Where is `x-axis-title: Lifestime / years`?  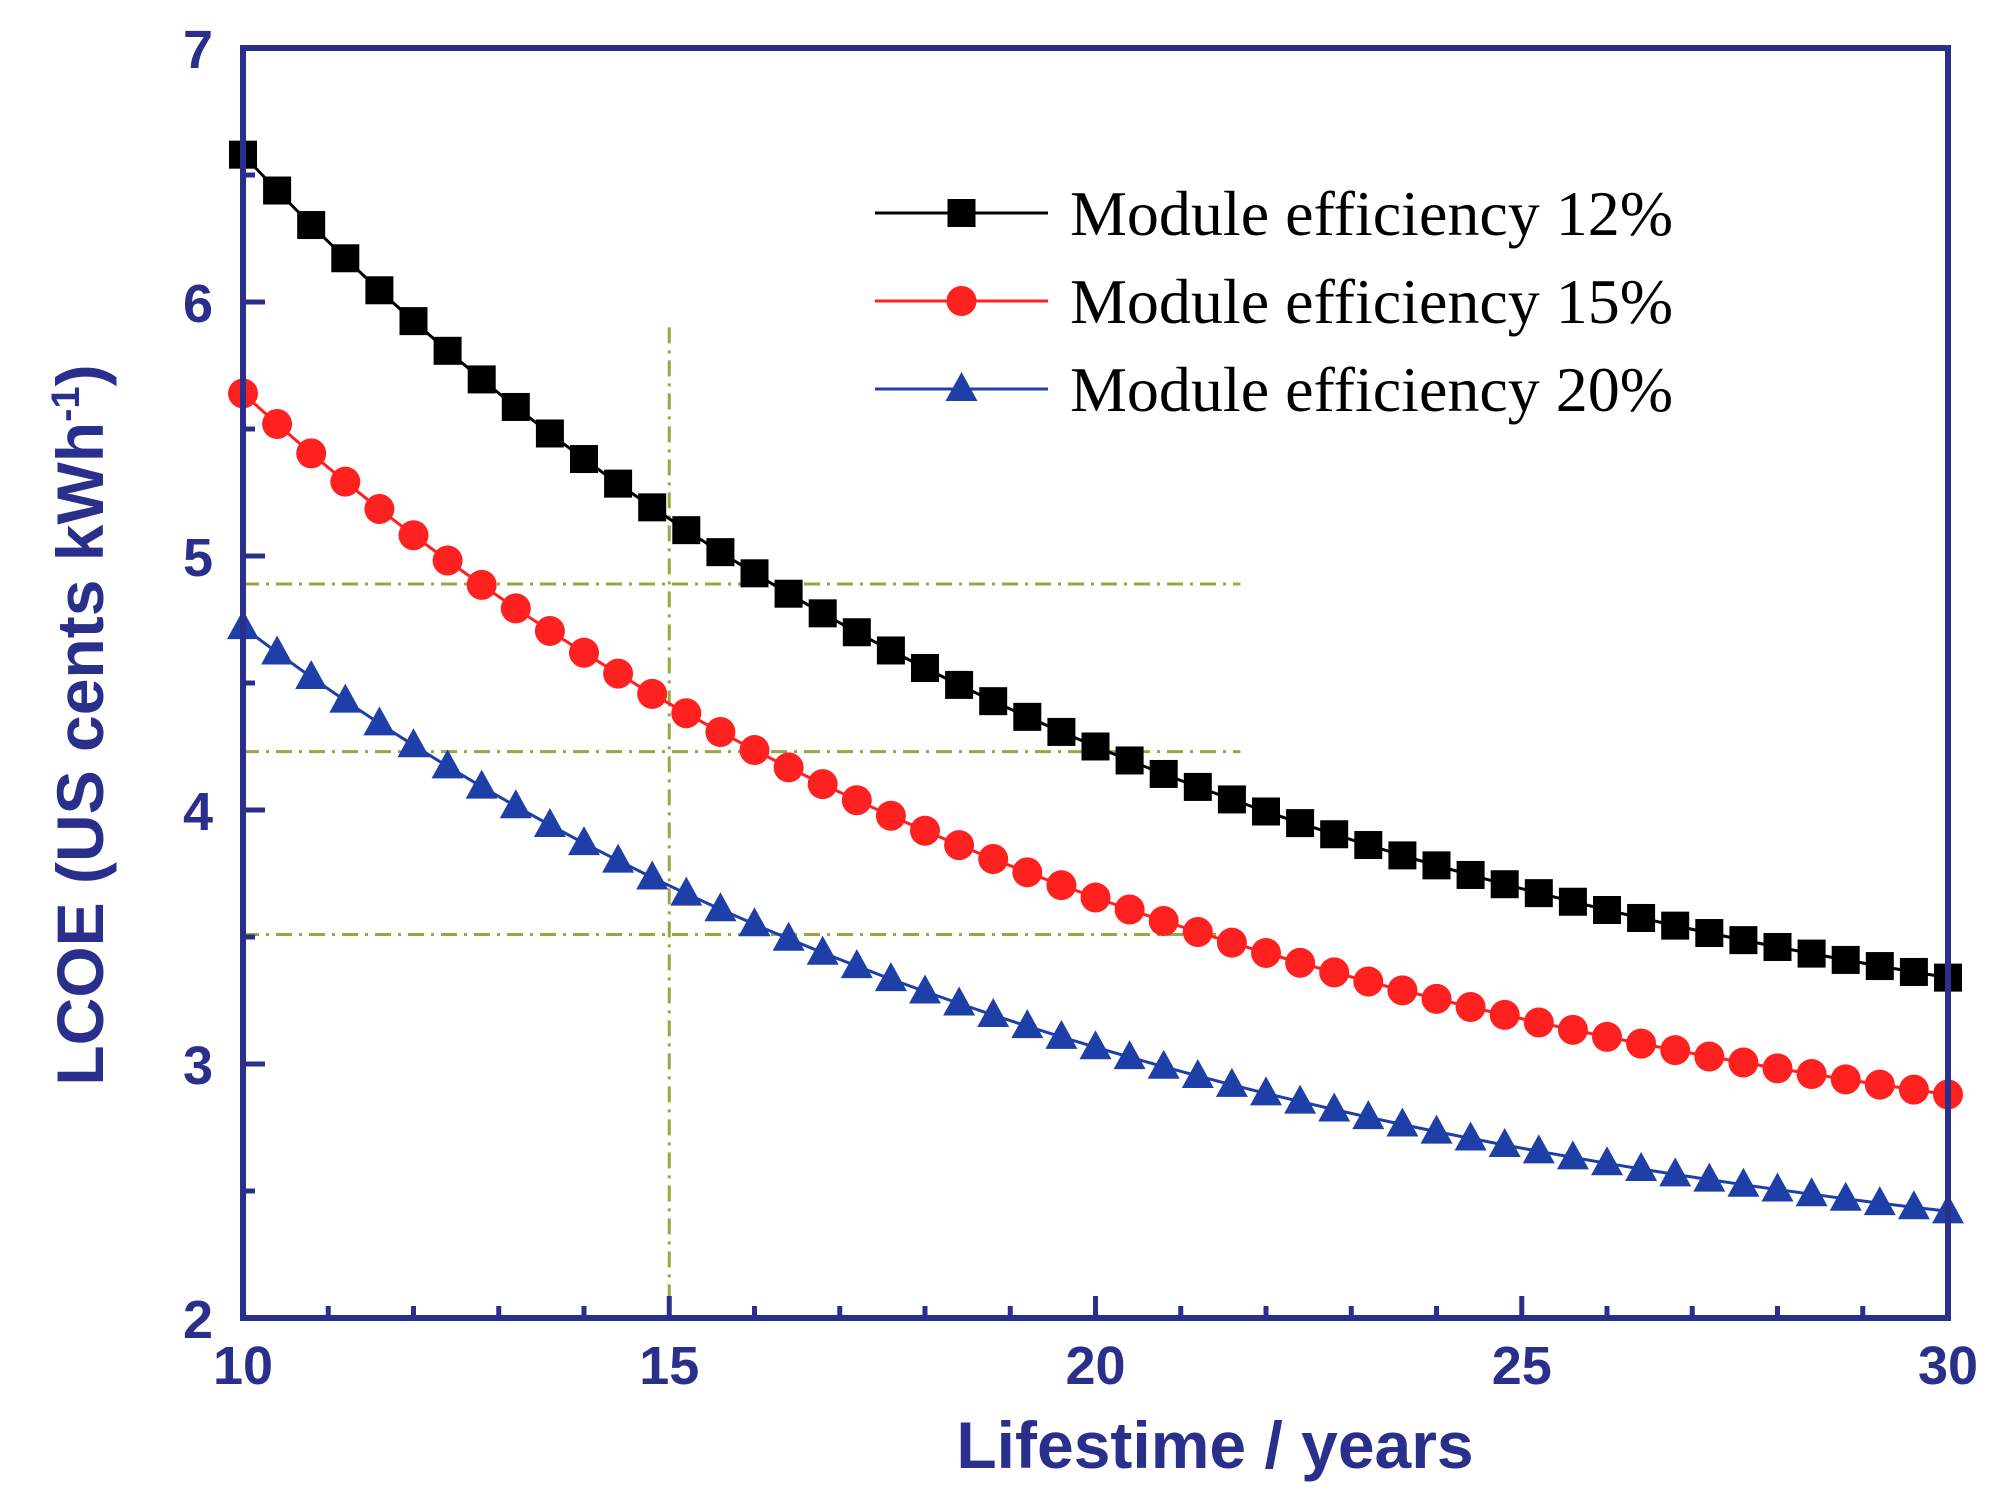 x-axis-title: Lifestime / years is located at coordinates (1214, 1445).